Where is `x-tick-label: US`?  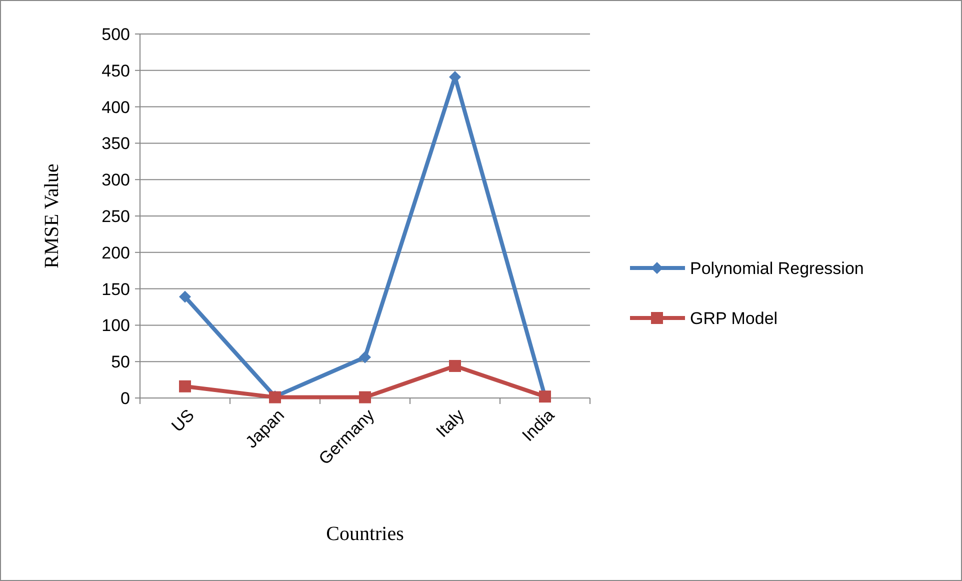 x-tick-label: US is located at coordinates (183, 421).